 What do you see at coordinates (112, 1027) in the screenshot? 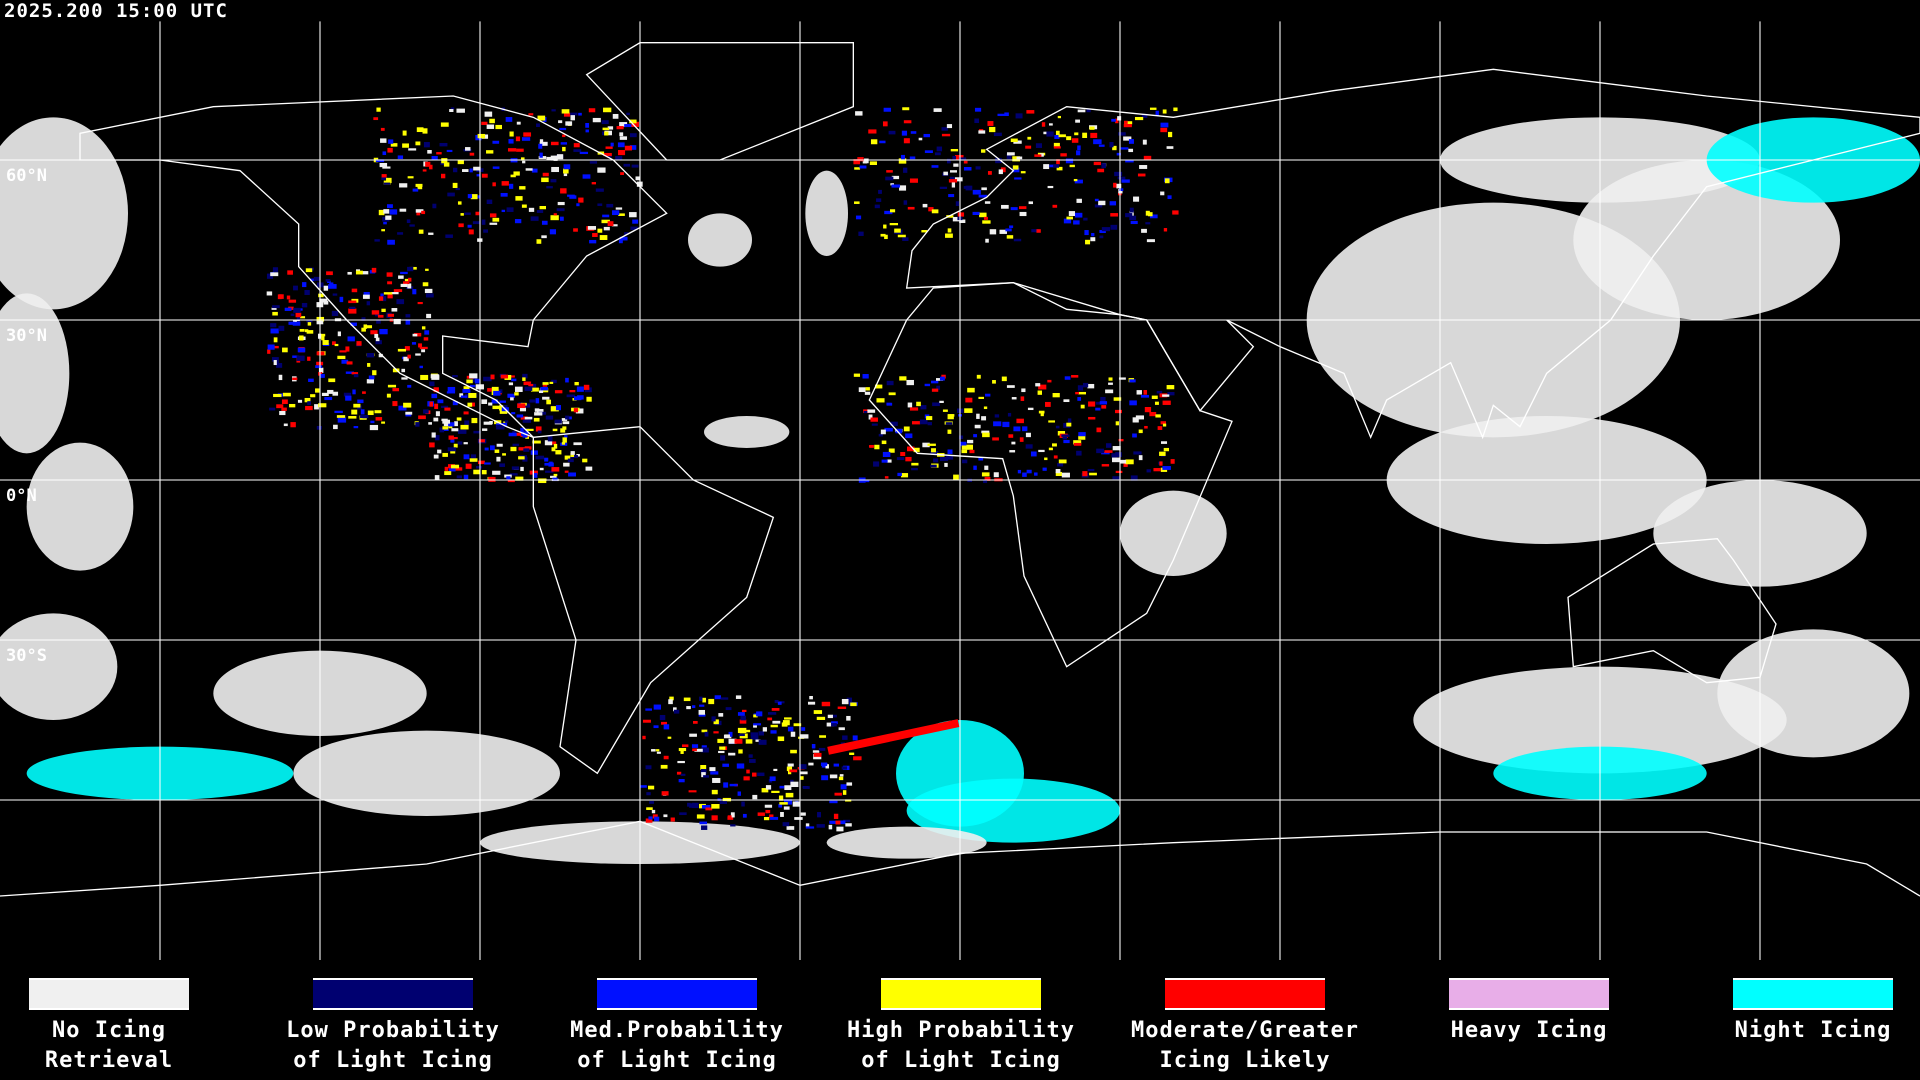
I see `legend-item: No Icing Retrieval` at bounding box center [112, 1027].